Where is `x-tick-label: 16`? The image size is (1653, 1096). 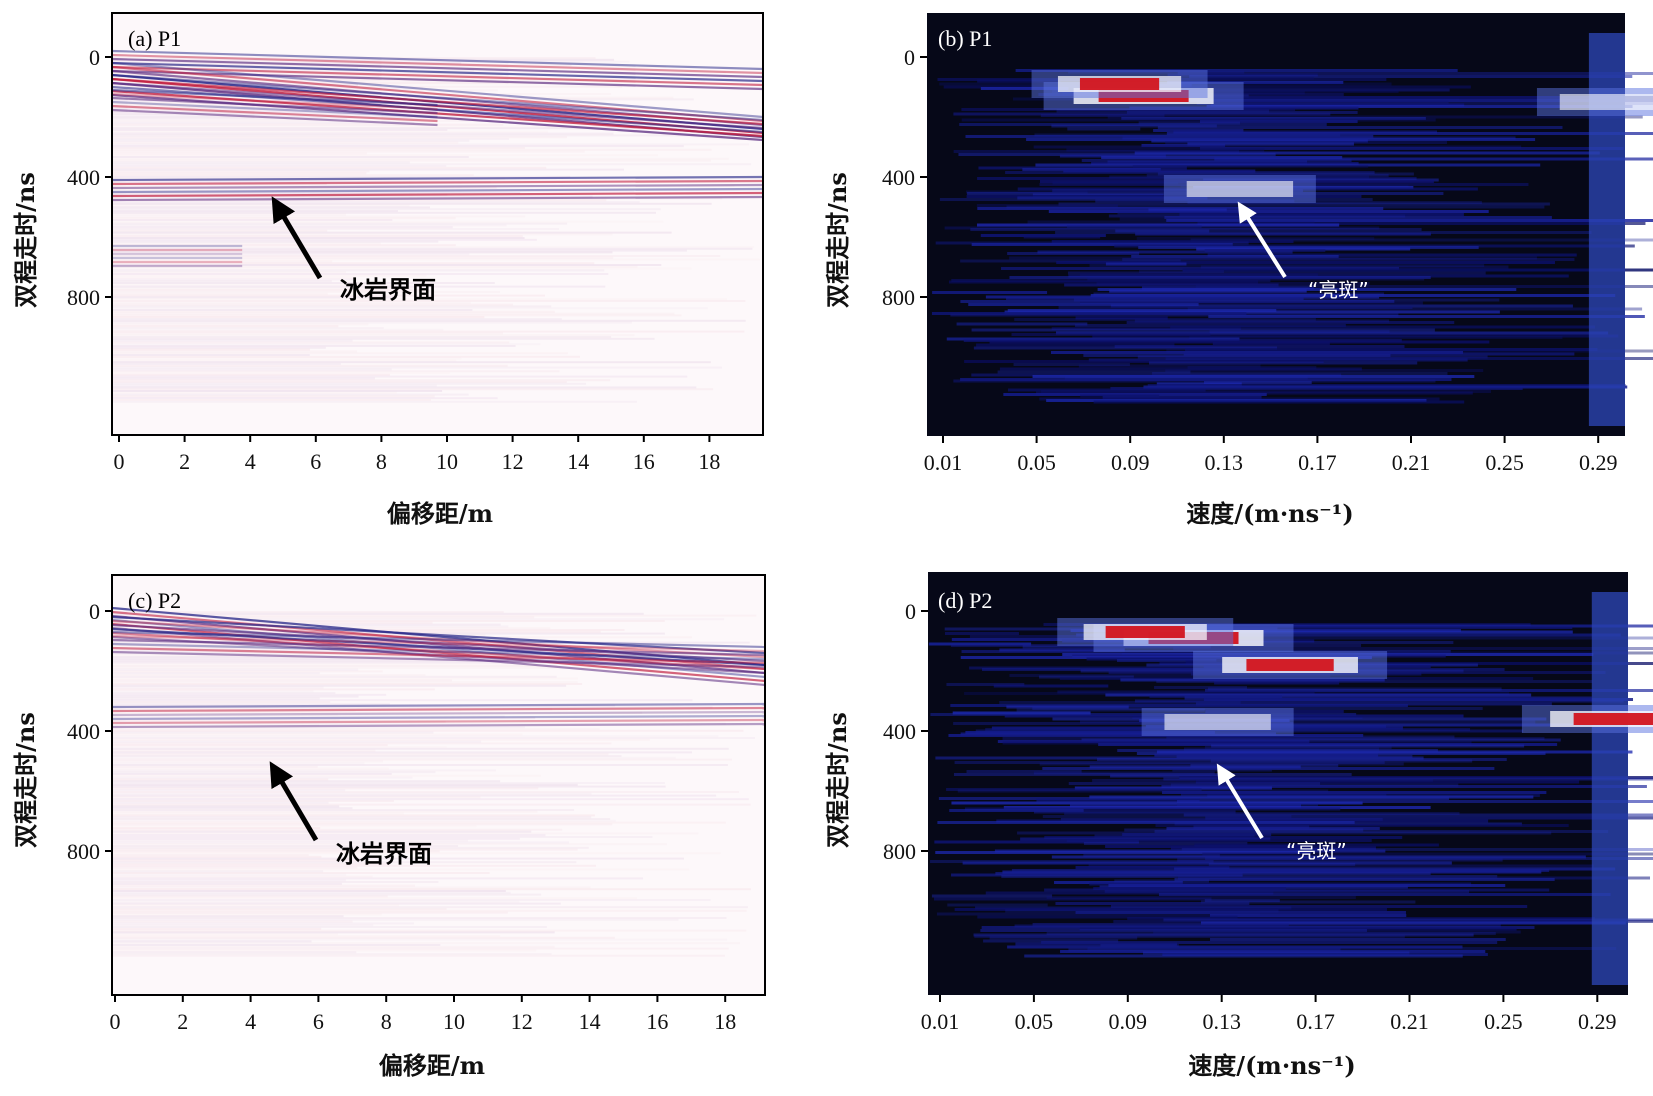
x-tick-label: 16 is located at coordinates (644, 461).